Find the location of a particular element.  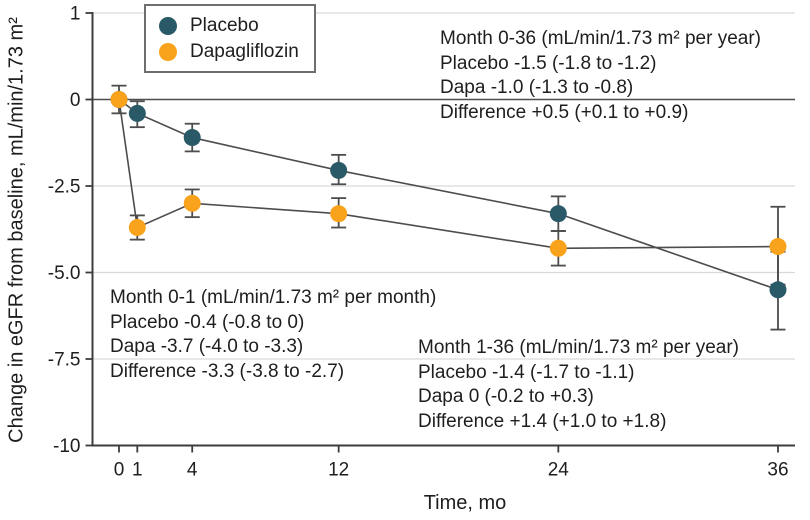

point-placebo-m24 is located at coordinates (558, 214).